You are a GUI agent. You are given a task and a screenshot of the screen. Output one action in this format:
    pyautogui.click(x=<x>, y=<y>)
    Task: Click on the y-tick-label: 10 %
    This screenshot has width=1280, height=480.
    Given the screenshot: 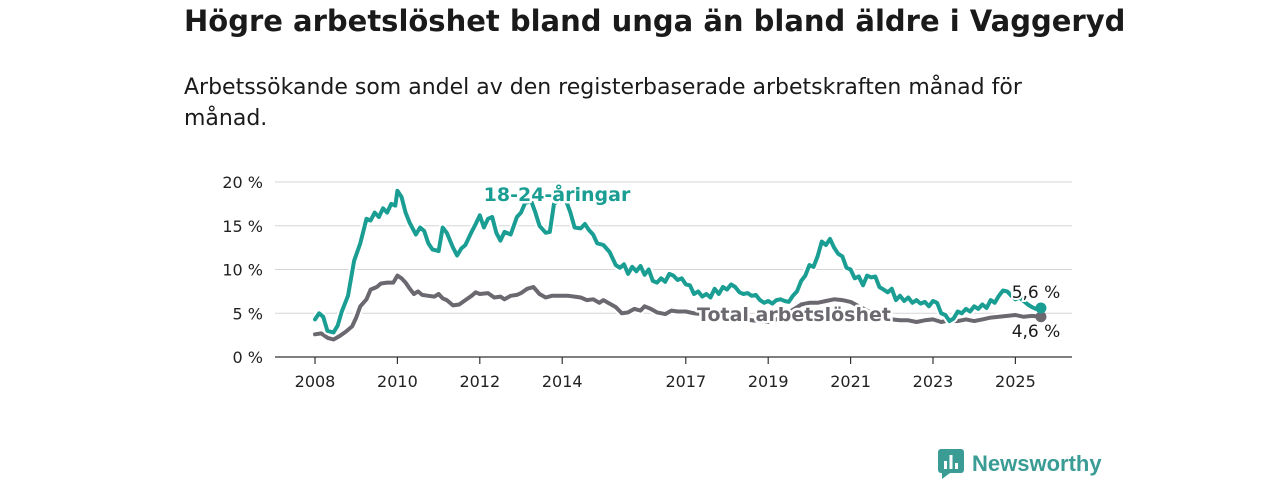 What is the action you would take?
    pyautogui.click(x=242, y=270)
    